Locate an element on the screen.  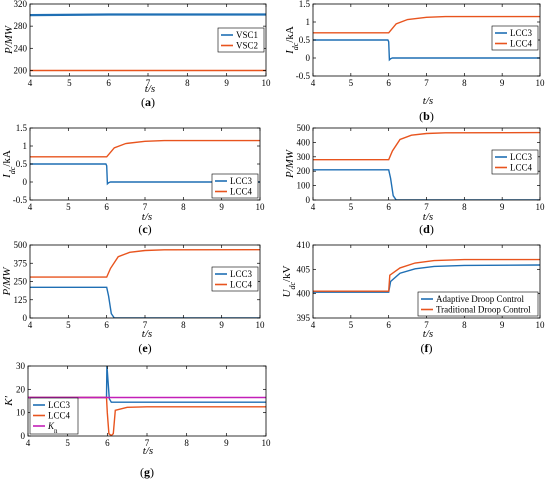
y-tick-label: 200 is located at coordinates (21, 70).